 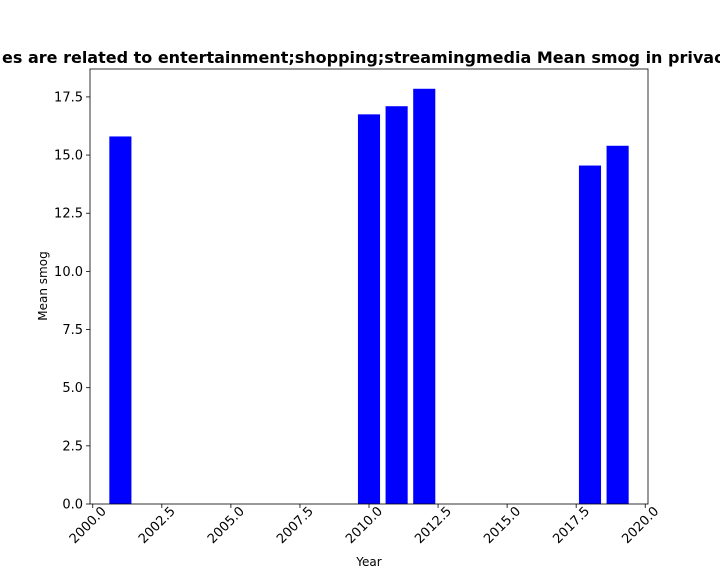 What do you see at coordinates (68, 214) in the screenshot?
I see `y-tick-label: 12.5` at bounding box center [68, 214].